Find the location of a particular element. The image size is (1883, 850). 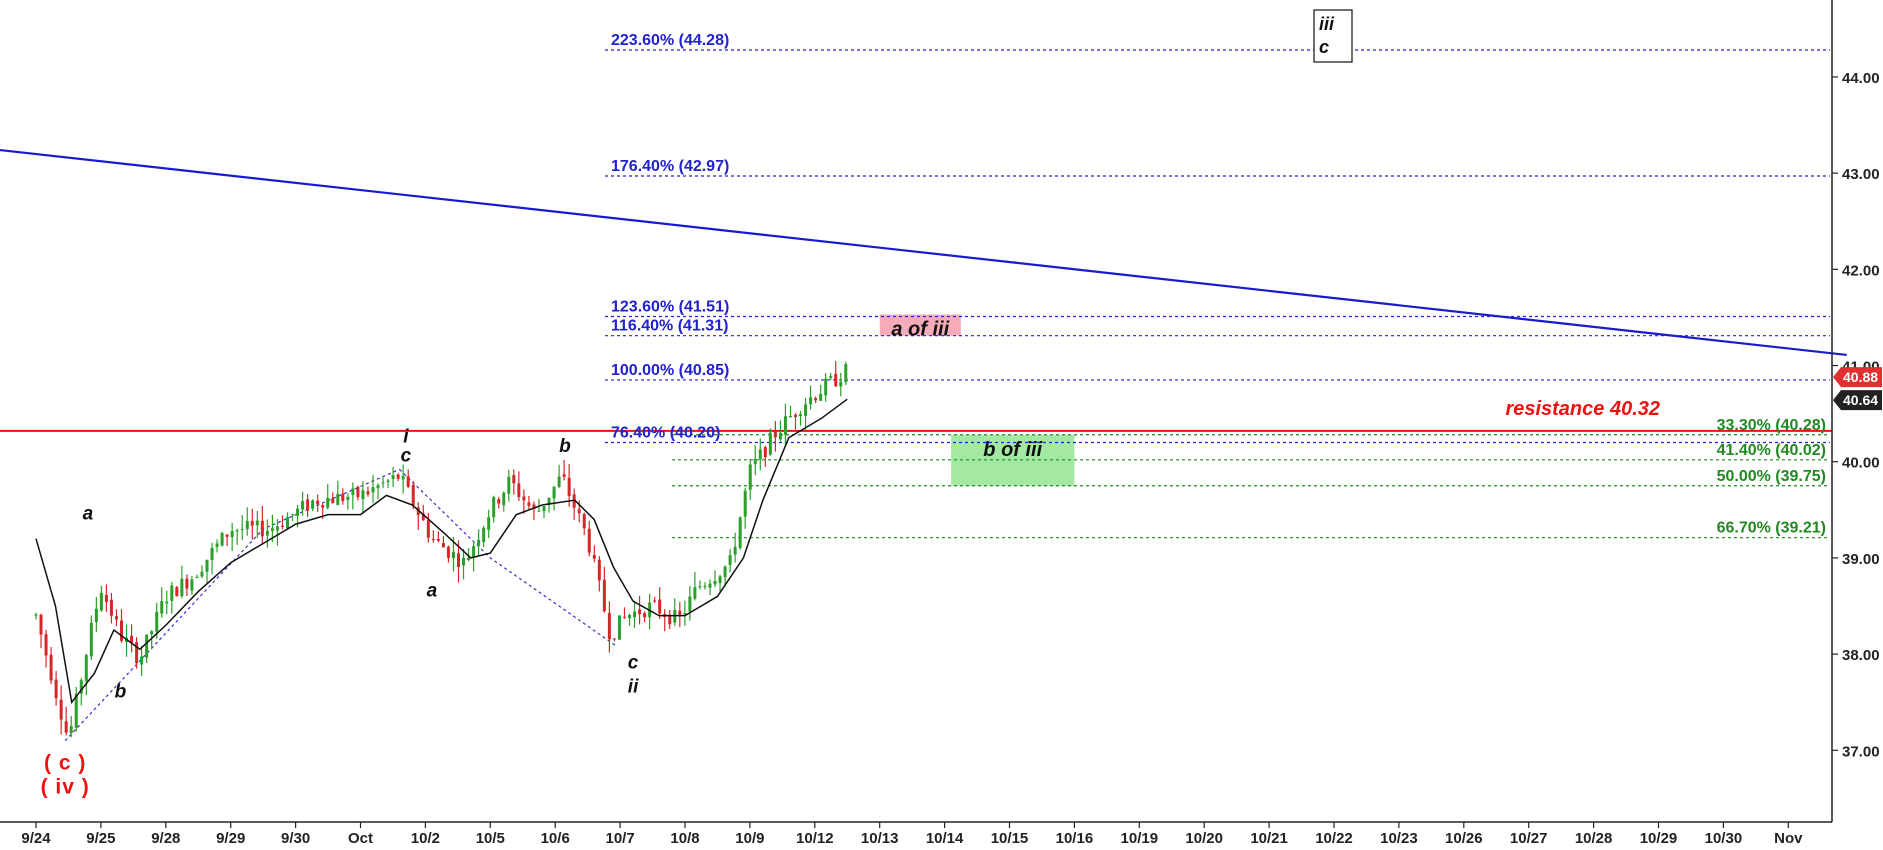

x-tick-label-15: 10/14 is located at coordinates (945, 838).